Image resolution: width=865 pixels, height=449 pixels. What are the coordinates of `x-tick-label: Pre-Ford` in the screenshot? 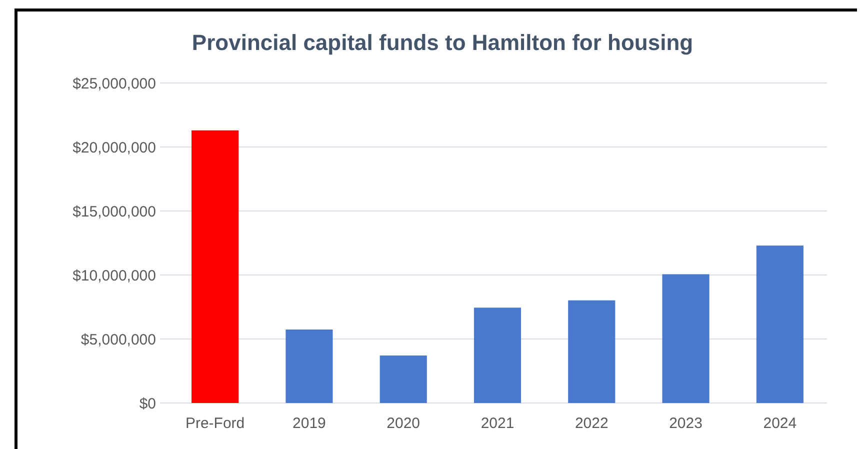 It's located at (215, 423).